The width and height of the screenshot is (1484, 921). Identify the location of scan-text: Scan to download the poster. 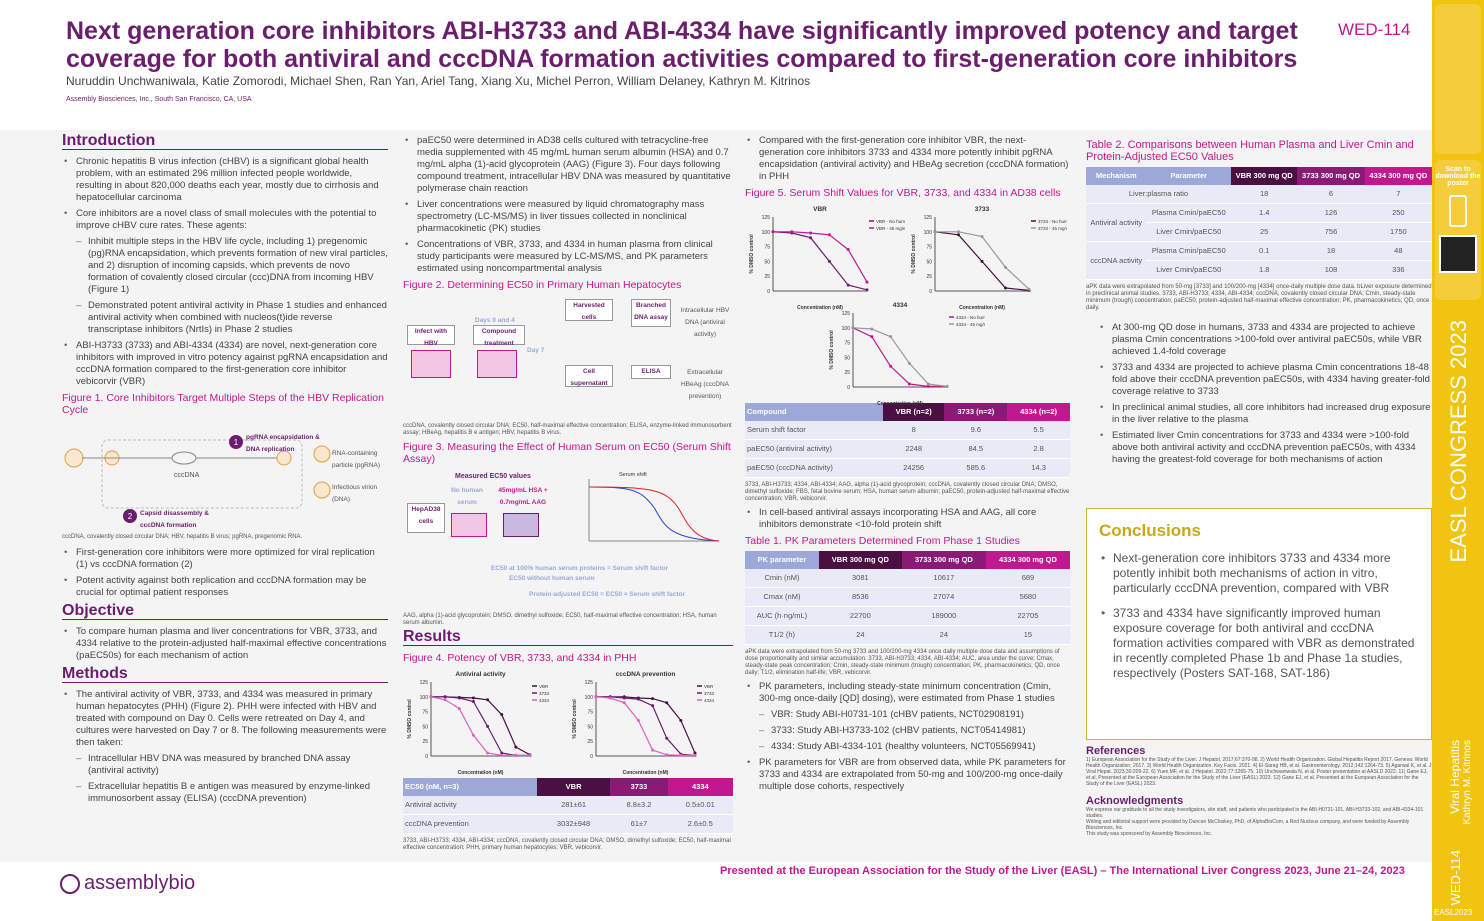
(1458, 176).